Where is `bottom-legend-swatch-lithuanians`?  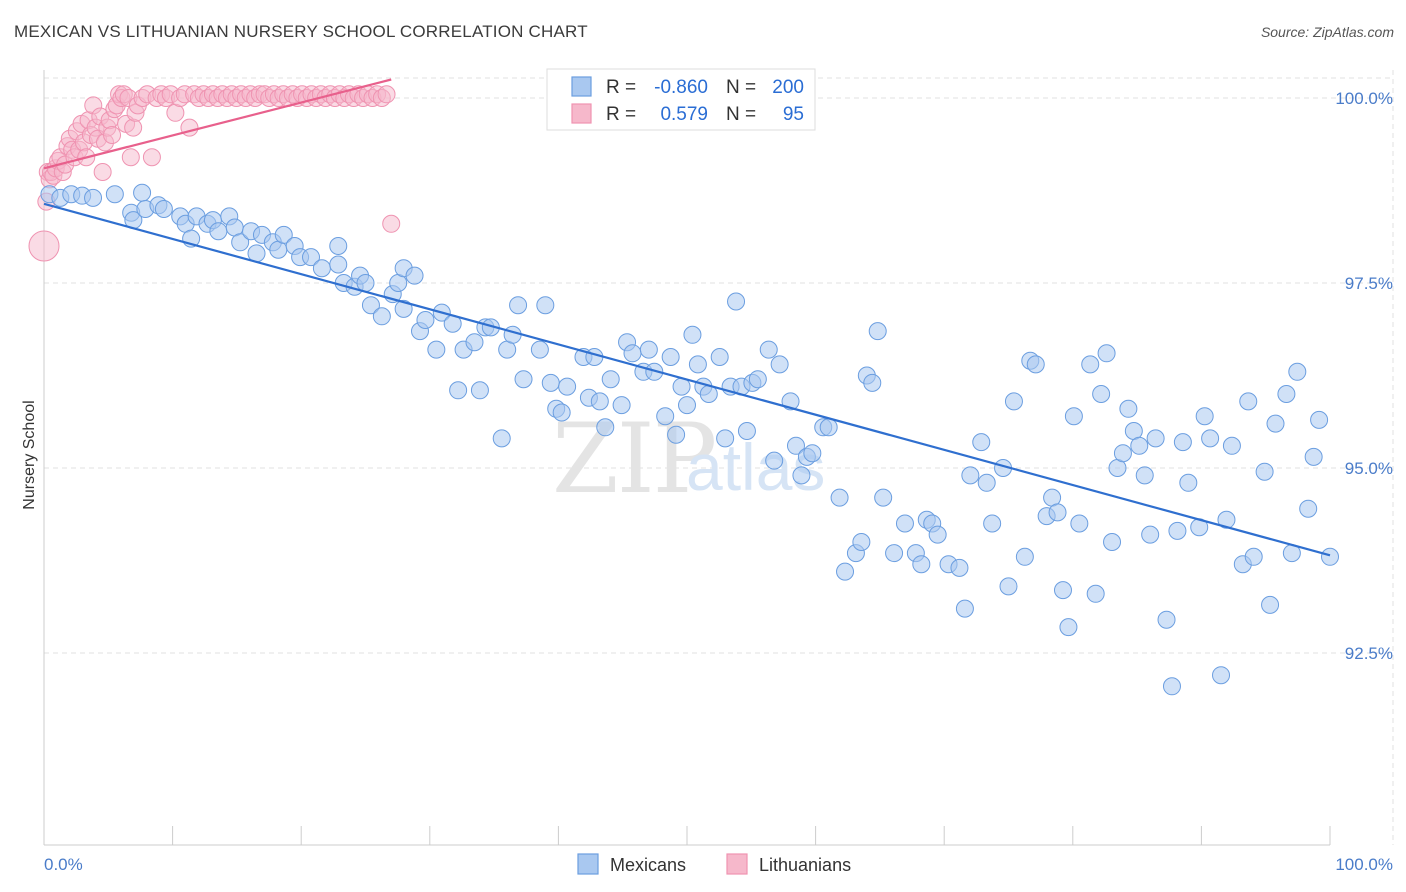
bottom-legend-swatch-lithuanians is located at coordinates (737, 864).